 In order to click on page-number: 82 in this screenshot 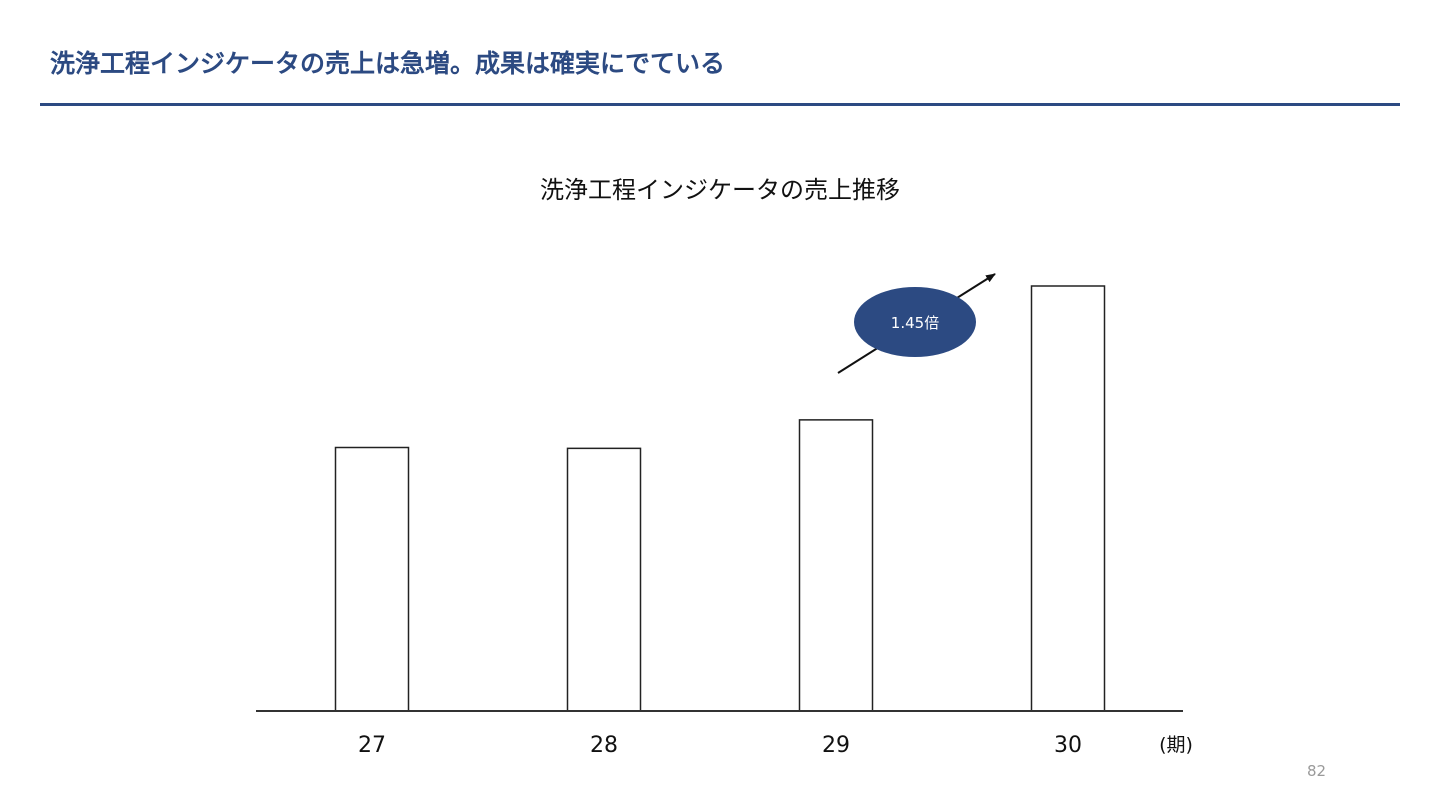, I will do `click(1317, 771)`.